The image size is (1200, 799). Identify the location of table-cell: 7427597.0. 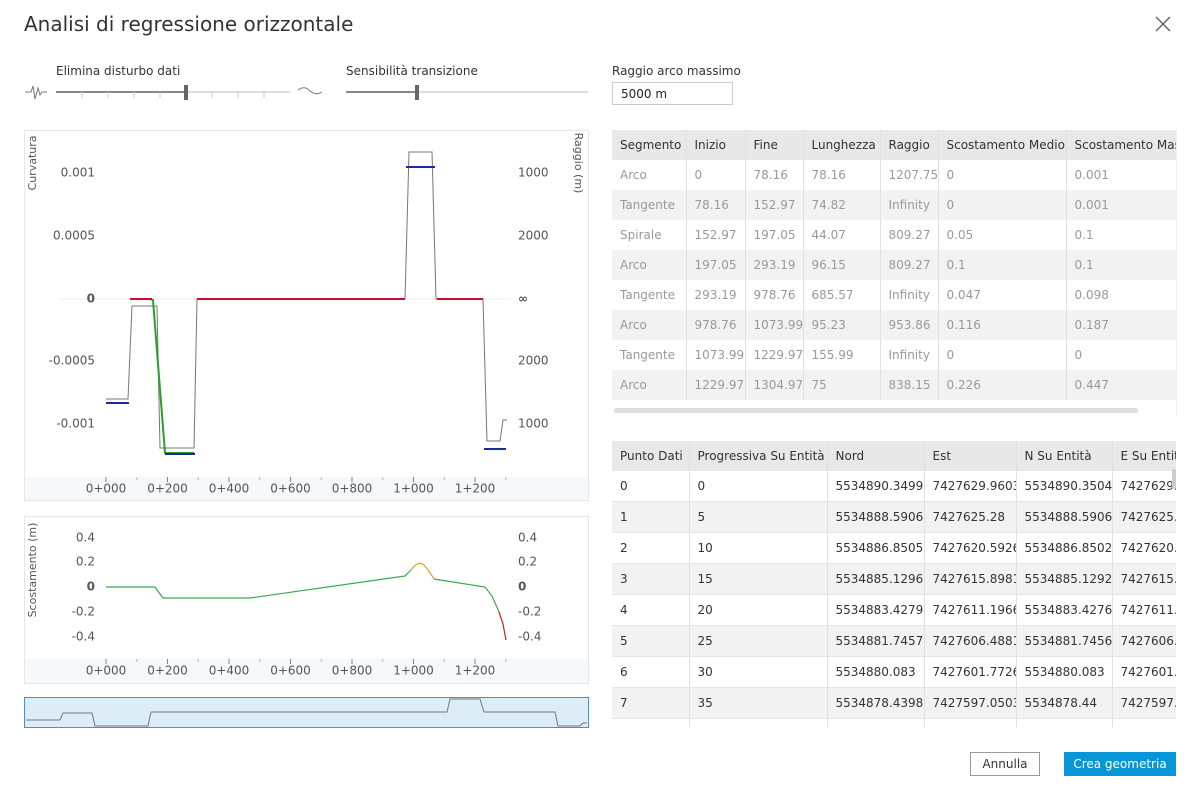
(1144, 703).